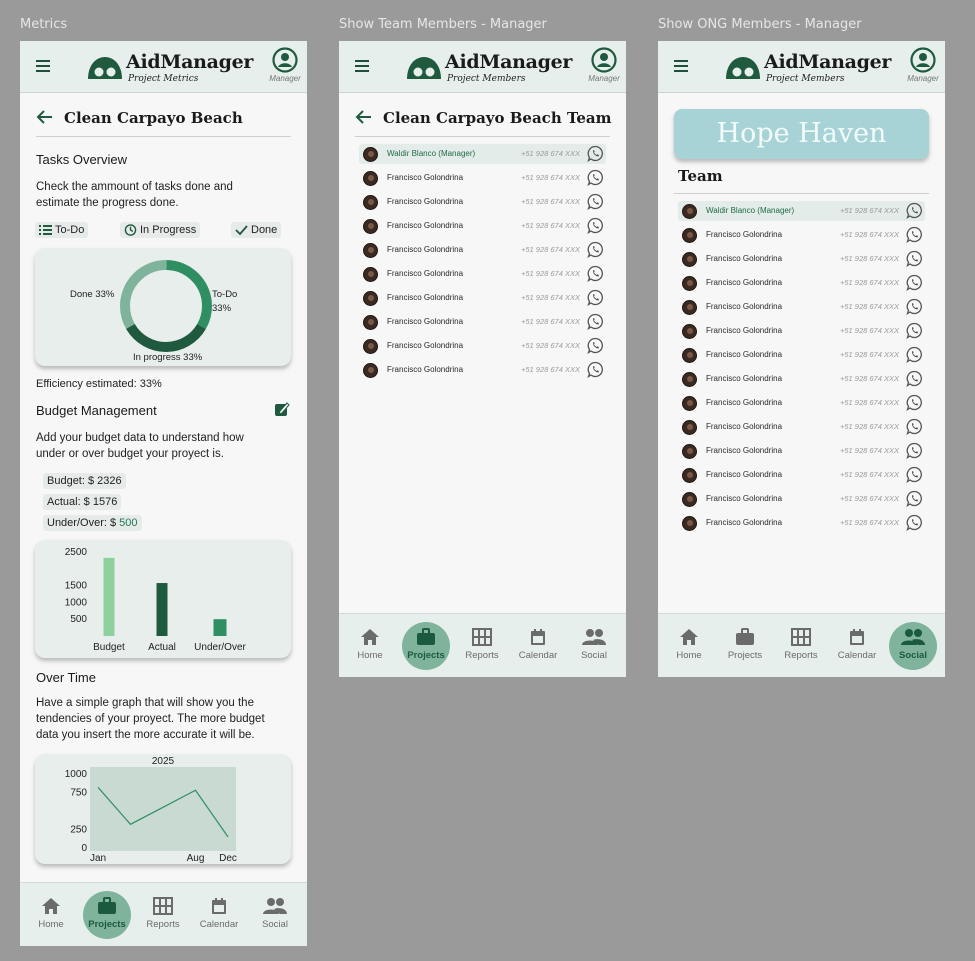 Image resolution: width=975 pixels, height=961 pixels. Describe the element at coordinates (128, 523) in the screenshot. I see `under-over-amount: 500` at that location.